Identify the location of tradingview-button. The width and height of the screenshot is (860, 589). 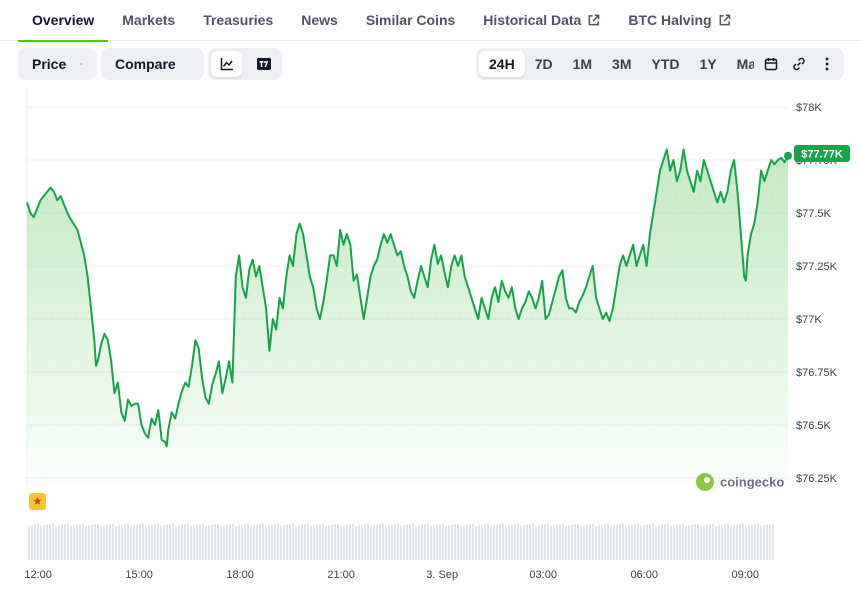
(263, 64).